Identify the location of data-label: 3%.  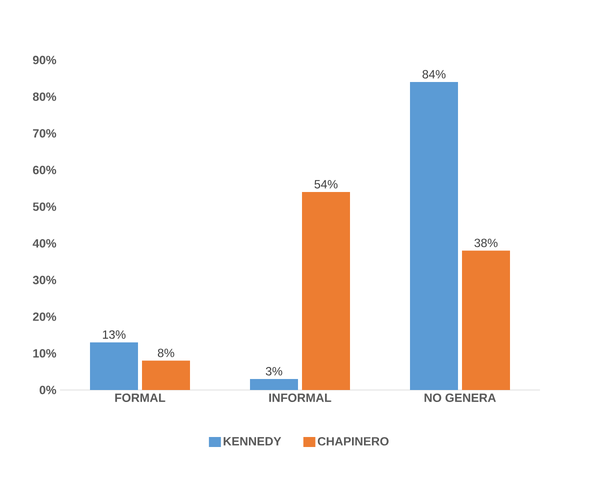
(274, 371).